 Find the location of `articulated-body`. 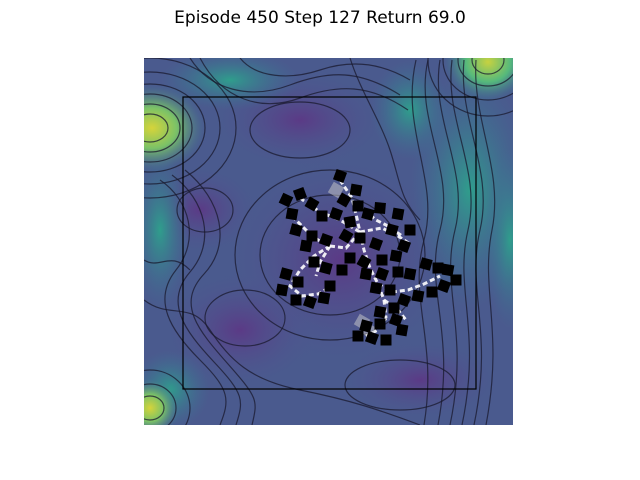

articulated-body is located at coordinates (368, 257).